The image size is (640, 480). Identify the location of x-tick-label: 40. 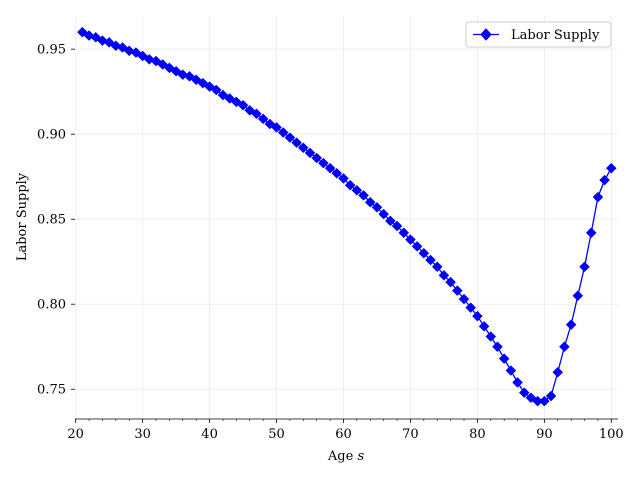
(209, 434).